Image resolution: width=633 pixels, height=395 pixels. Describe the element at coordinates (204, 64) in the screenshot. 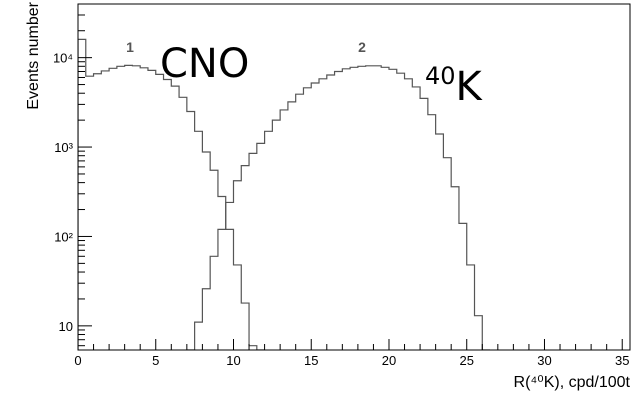

I see `cno-annotation: CNO` at that location.